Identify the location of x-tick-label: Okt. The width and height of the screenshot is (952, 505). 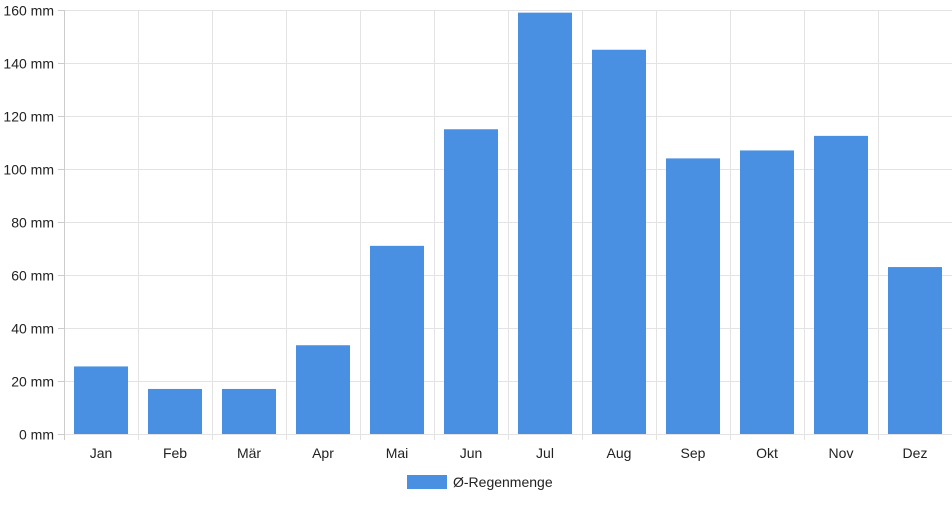
(767, 453).